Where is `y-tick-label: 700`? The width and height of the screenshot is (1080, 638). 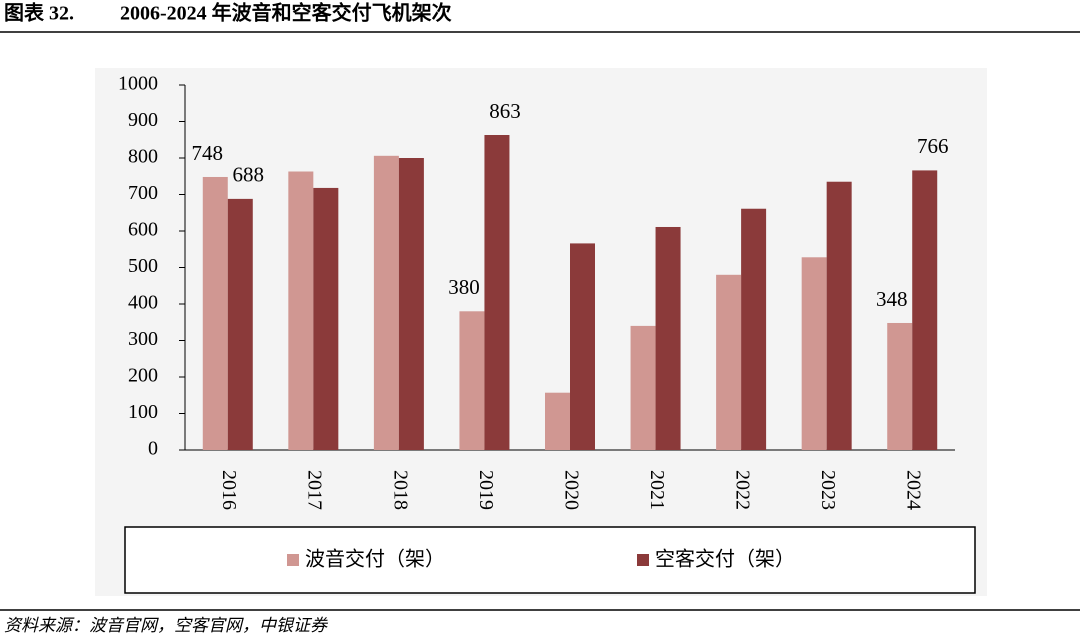 y-tick-label: 700 is located at coordinates (143, 193).